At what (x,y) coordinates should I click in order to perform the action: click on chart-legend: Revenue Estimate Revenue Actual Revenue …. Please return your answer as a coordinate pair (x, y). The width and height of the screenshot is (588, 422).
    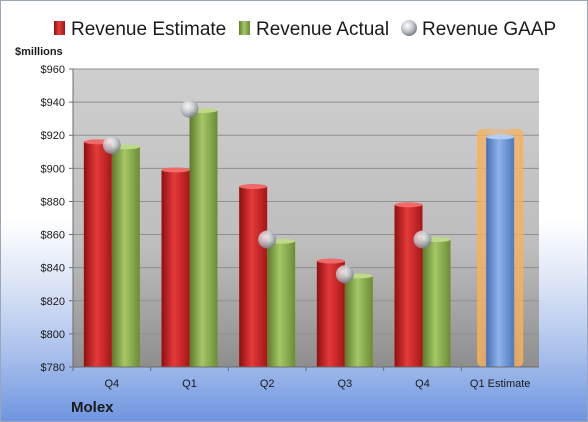
    Looking at the image, I should click on (305, 29).